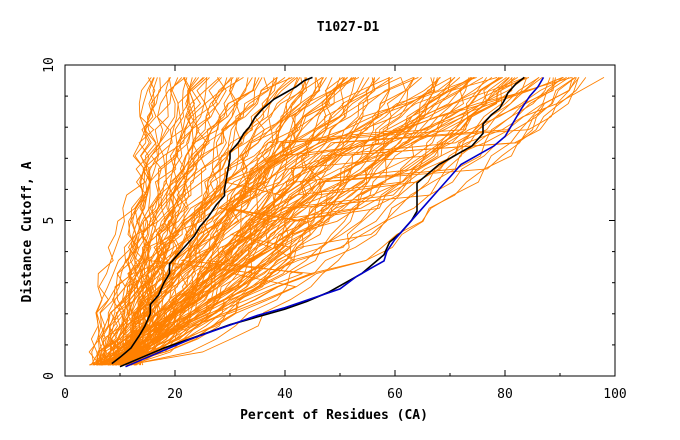  What do you see at coordinates (49, 65) in the screenshot?
I see `y-tick-label: 10` at bounding box center [49, 65].